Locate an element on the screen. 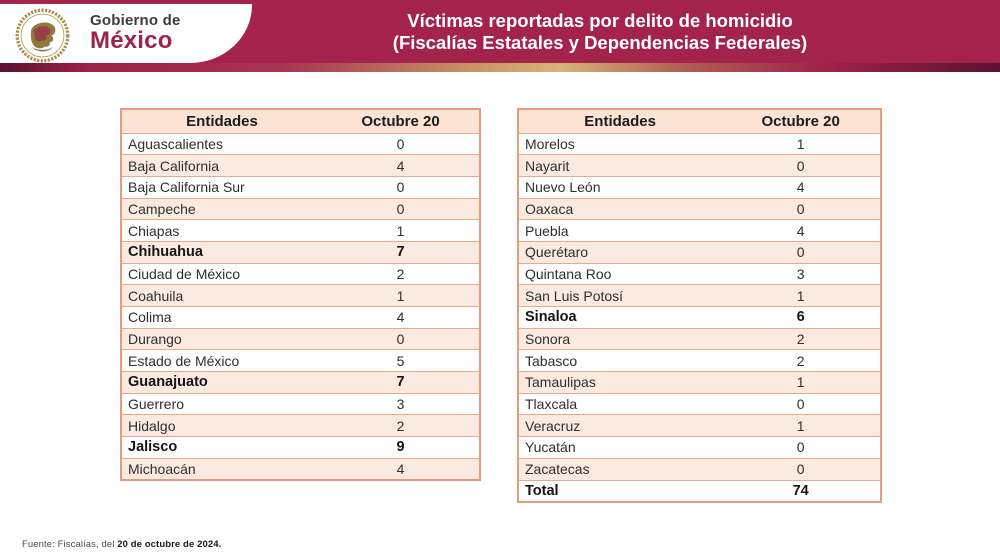 The width and height of the screenshot is (1000, 559). entity-cell: Tlaxcala is located at coordinates (620, 403).